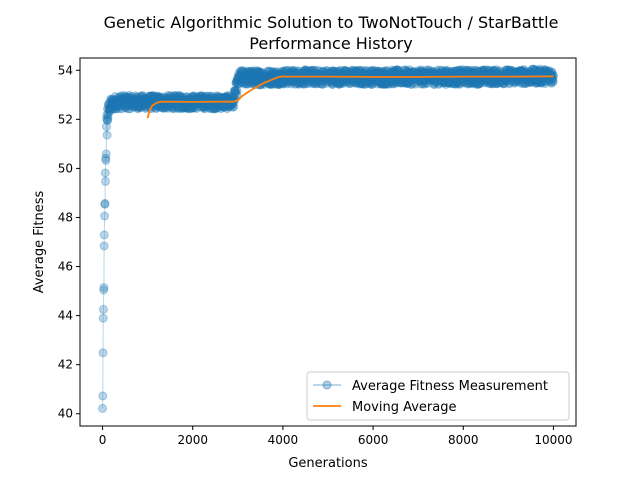 The image size is (640, 480). What do you see at coordinates (283, 440) in the screenshot?
I see `x-tick-label: 4000` at bounding box center [283, 440].